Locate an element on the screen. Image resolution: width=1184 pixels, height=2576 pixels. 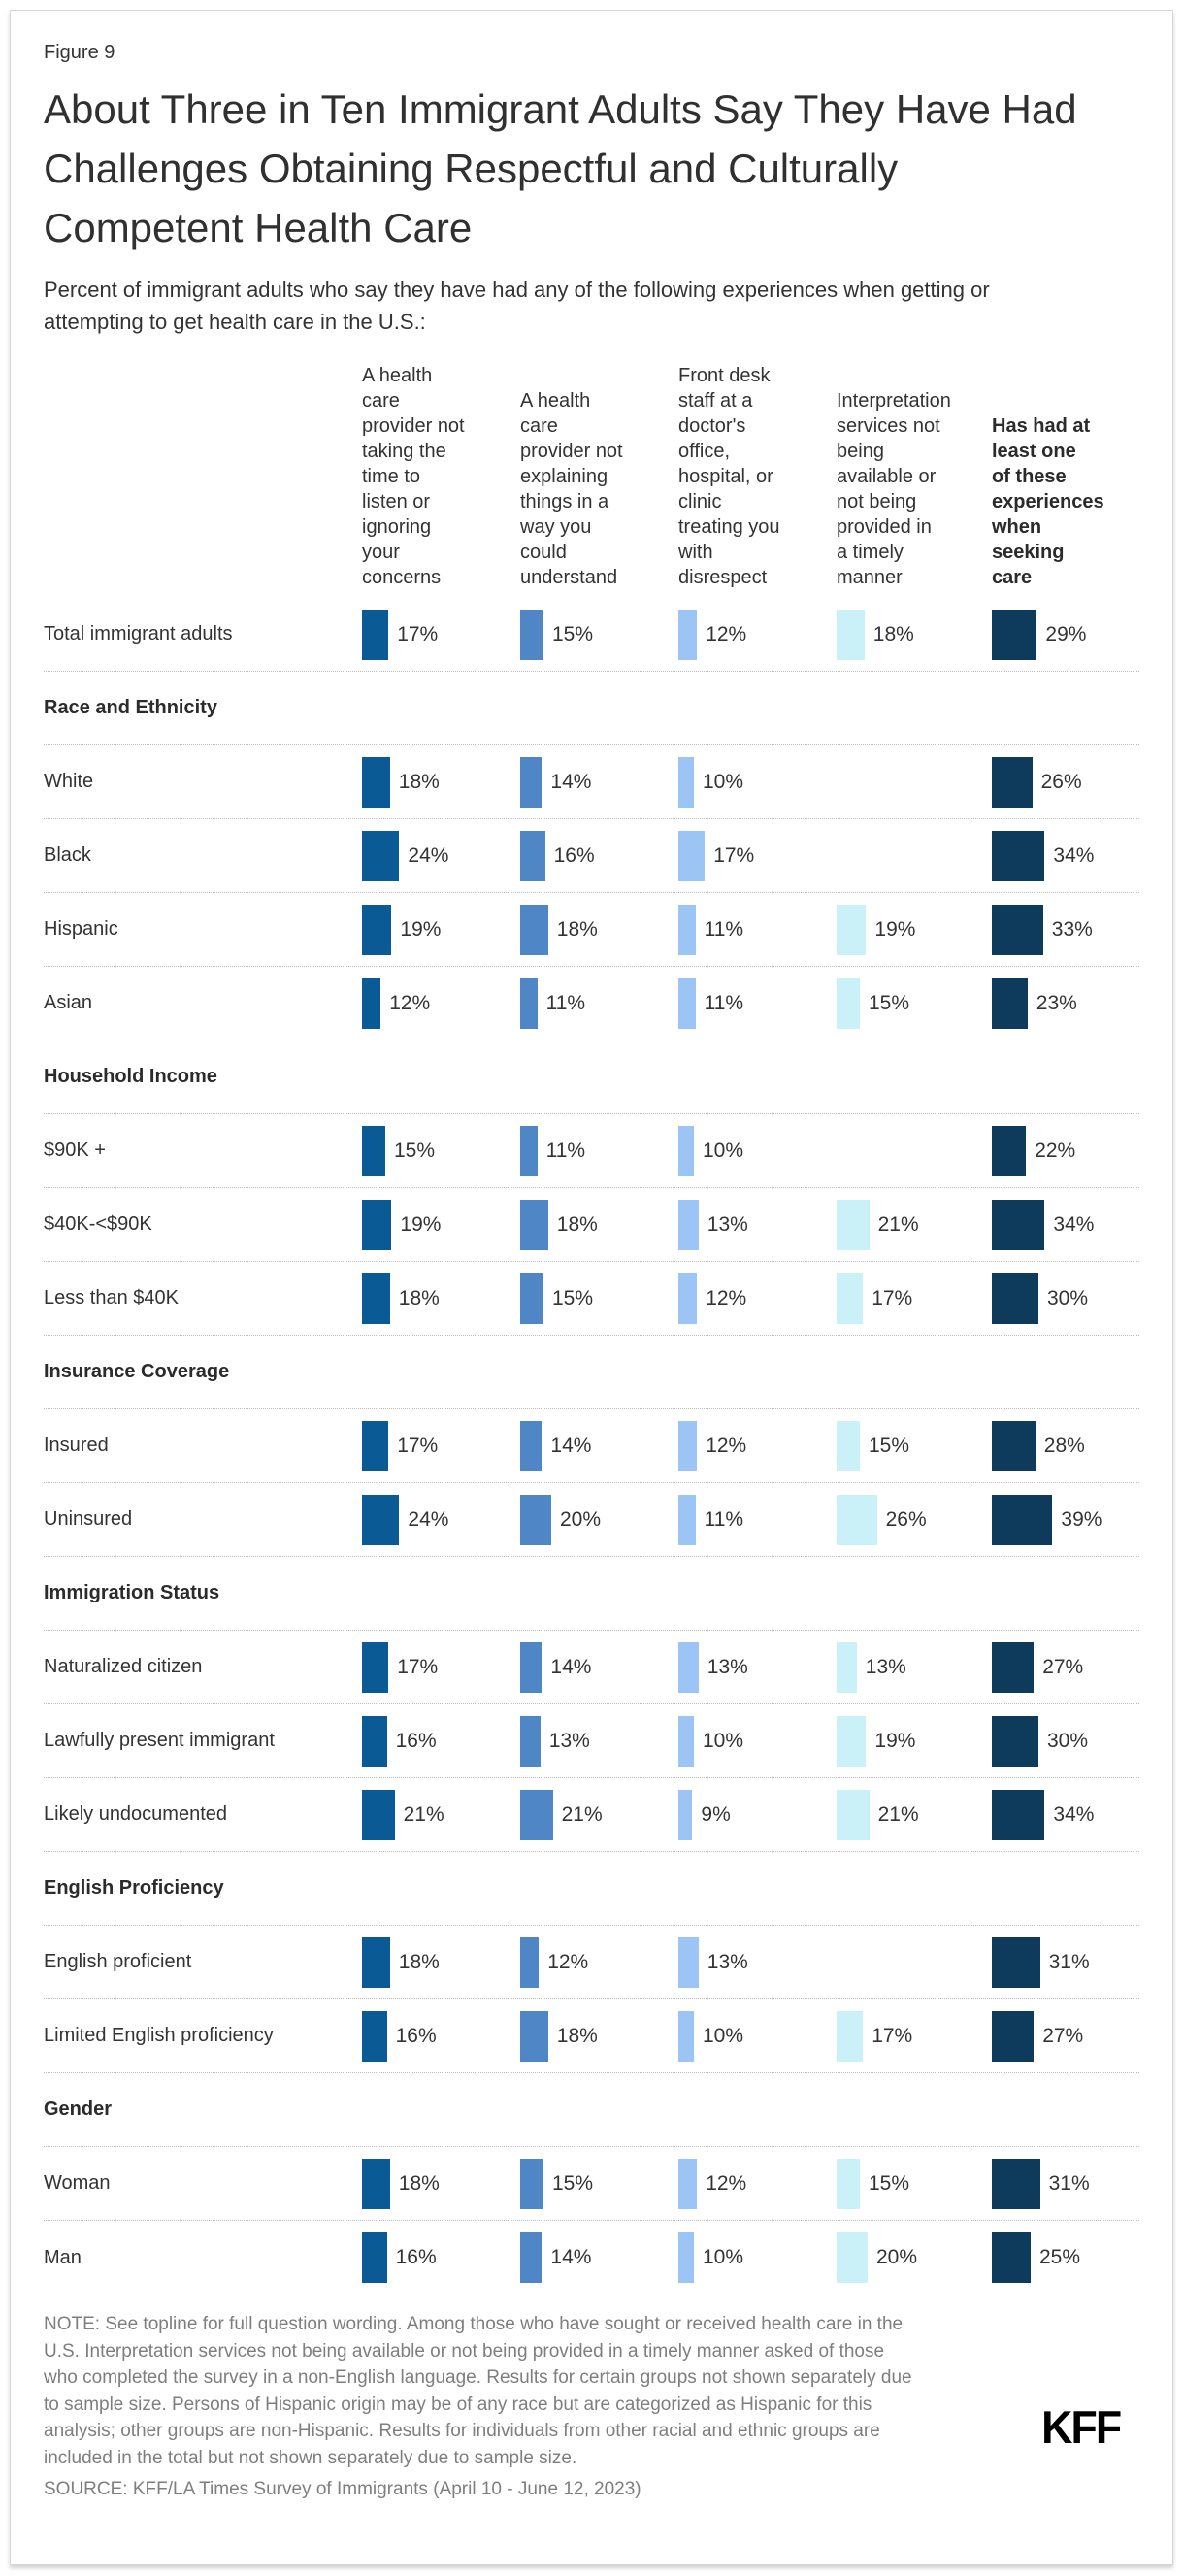
value-label: 21% is located at coordinates (898, 1814).